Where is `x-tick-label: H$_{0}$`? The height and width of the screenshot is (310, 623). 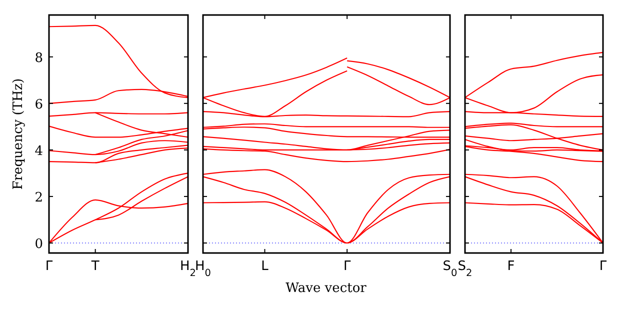
x-tick-label: H$_{0}$ is located at coordinates (203, 268).